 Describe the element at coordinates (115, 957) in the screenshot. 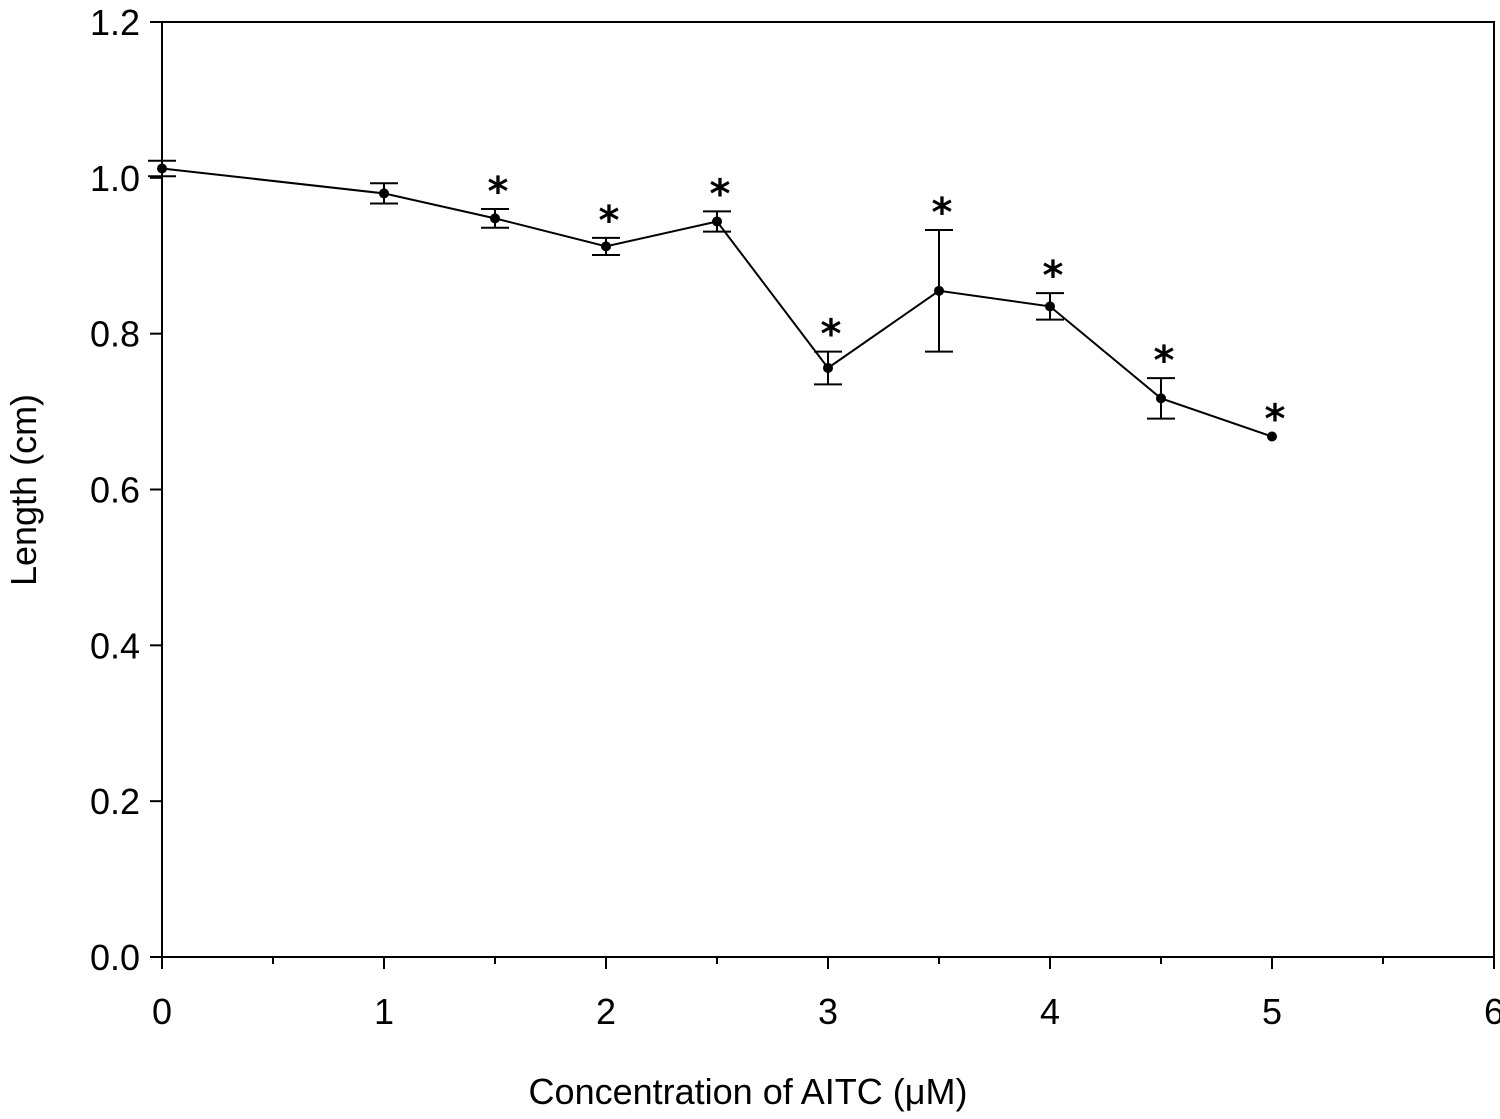

I see `y-tick-label: 0.0` at that location.